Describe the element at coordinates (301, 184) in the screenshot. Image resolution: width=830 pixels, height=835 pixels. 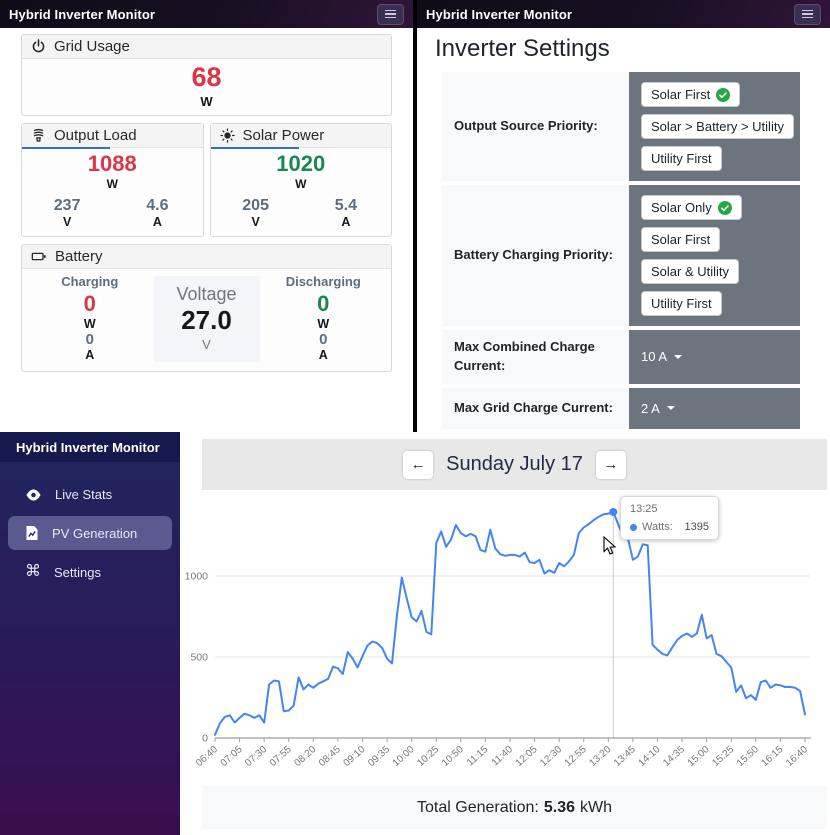
I see `solar-power-unit: W` at that location.